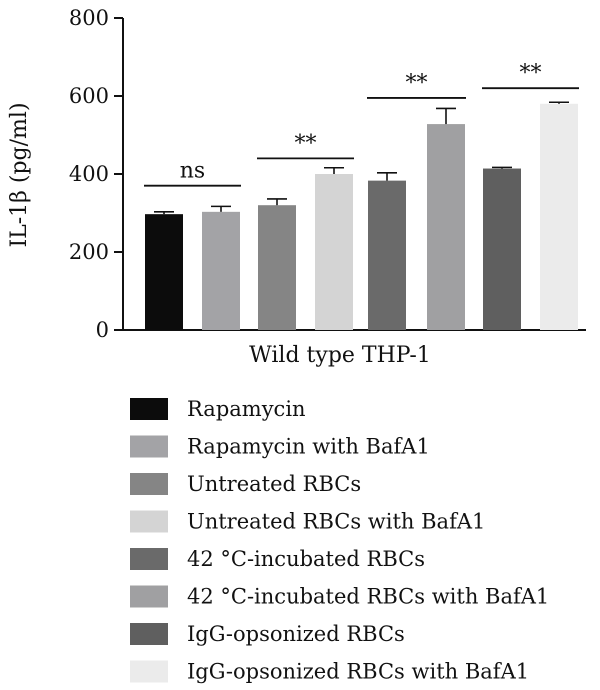  I want to click on legend-label: Untreated RBCs, so click(274, 484).